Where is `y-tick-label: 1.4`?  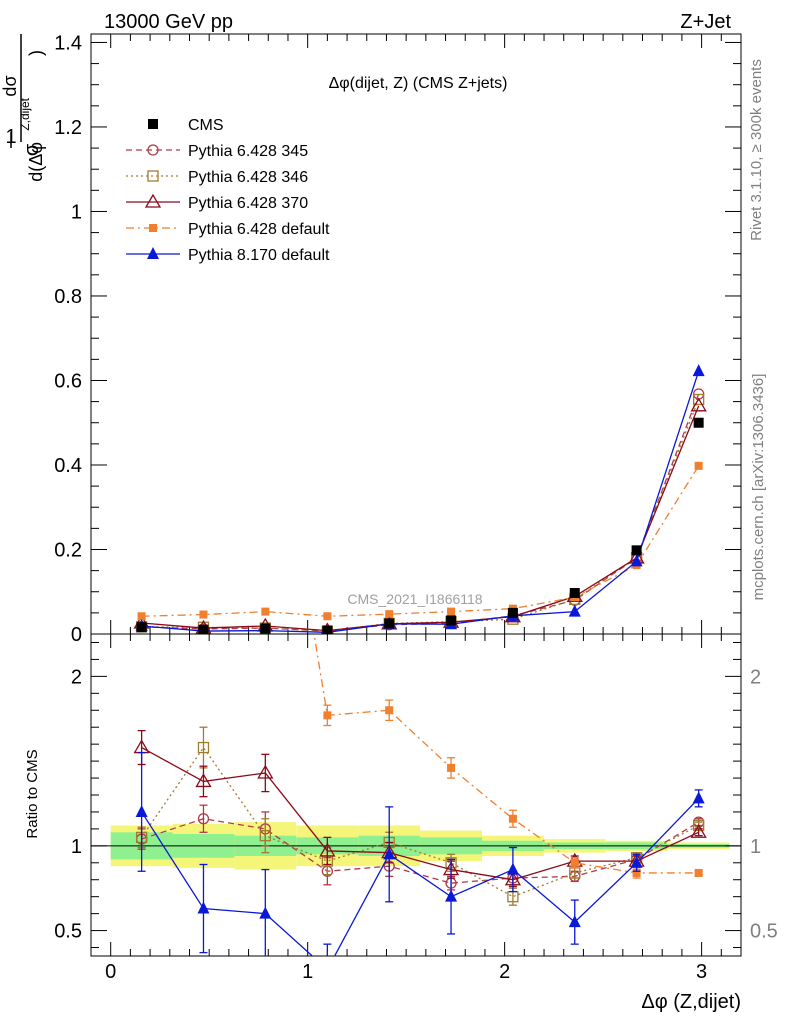 y-tick-label: 1.4 is located at coordinates (68, 43).